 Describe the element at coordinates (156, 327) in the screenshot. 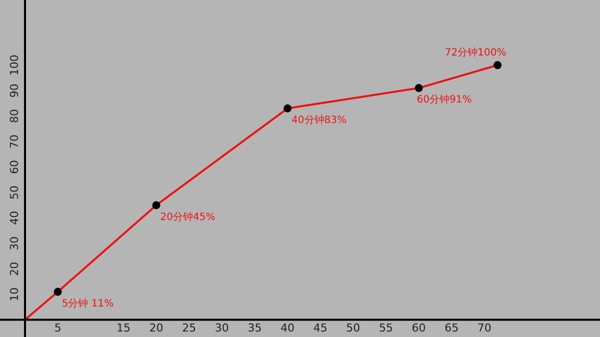

I see `x-tick-label: 20` at that location.